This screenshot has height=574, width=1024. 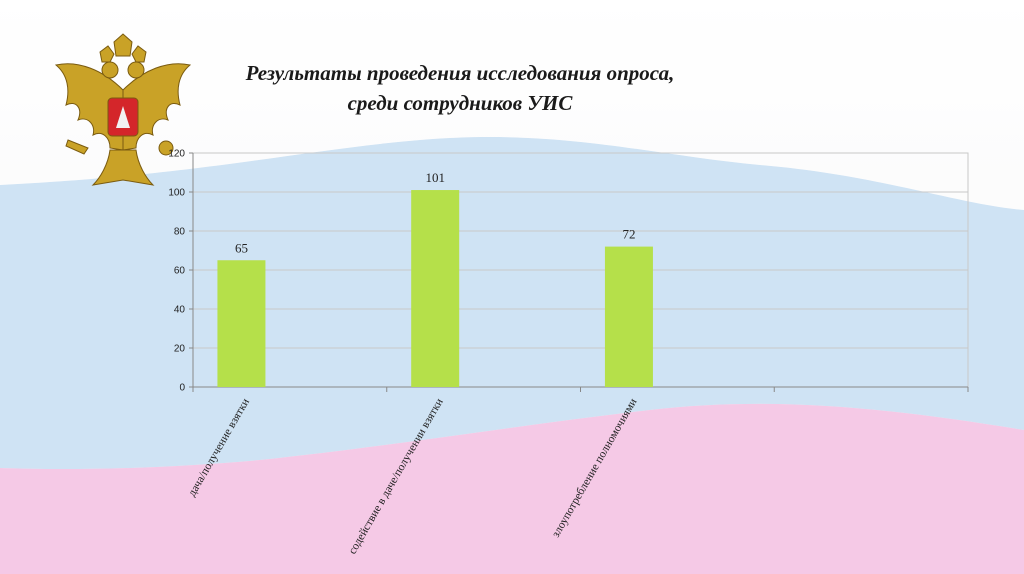 What do you see at coordinates (435, 177) in the screenshot?
I see `data-label: 101` at bounding box center [435, 177].